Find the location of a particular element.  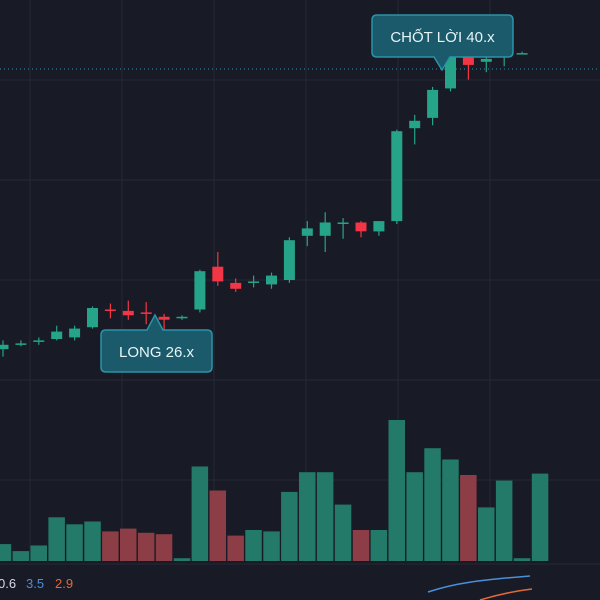

take-profit-callout: CHỐT LỜI 40.x is located at coordinates (442, 43).